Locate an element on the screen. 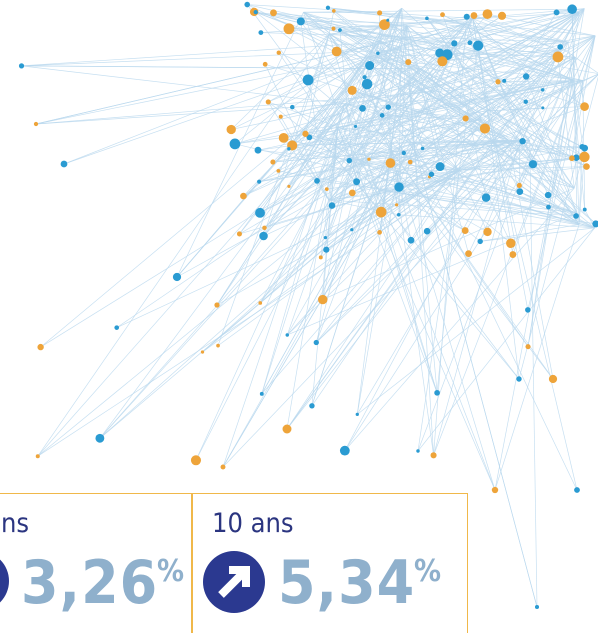 The image size is (598, 633). stat-box: ns 3,26 % is located at coordinates (96, 563).